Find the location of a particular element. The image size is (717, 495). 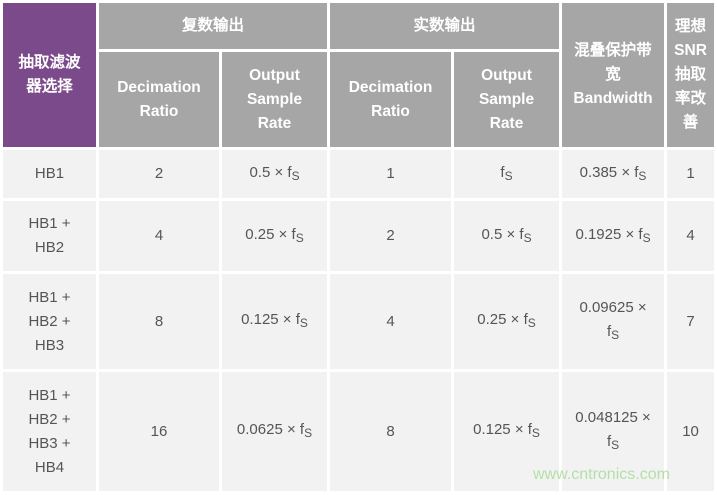

cell-r_ratio: 2 is located at coordinates (391, 236).